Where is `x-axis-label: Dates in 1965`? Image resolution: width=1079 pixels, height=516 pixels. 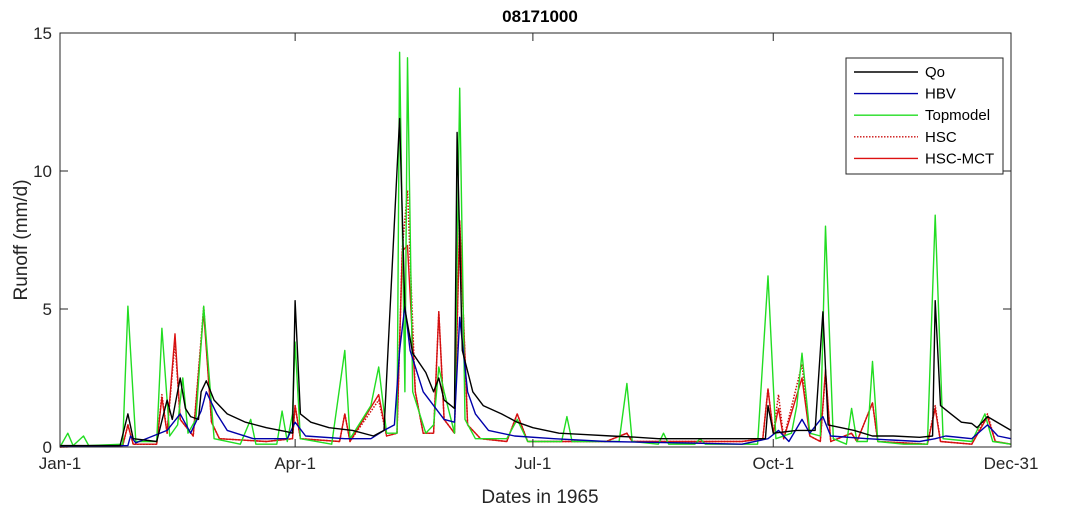
x-axis-label: Dates in 1965 is located at coordinates (539, 497).